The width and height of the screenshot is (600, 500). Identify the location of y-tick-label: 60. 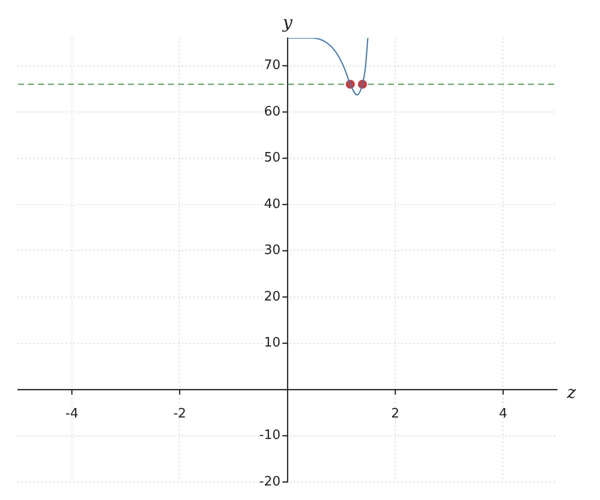
(272, 112).